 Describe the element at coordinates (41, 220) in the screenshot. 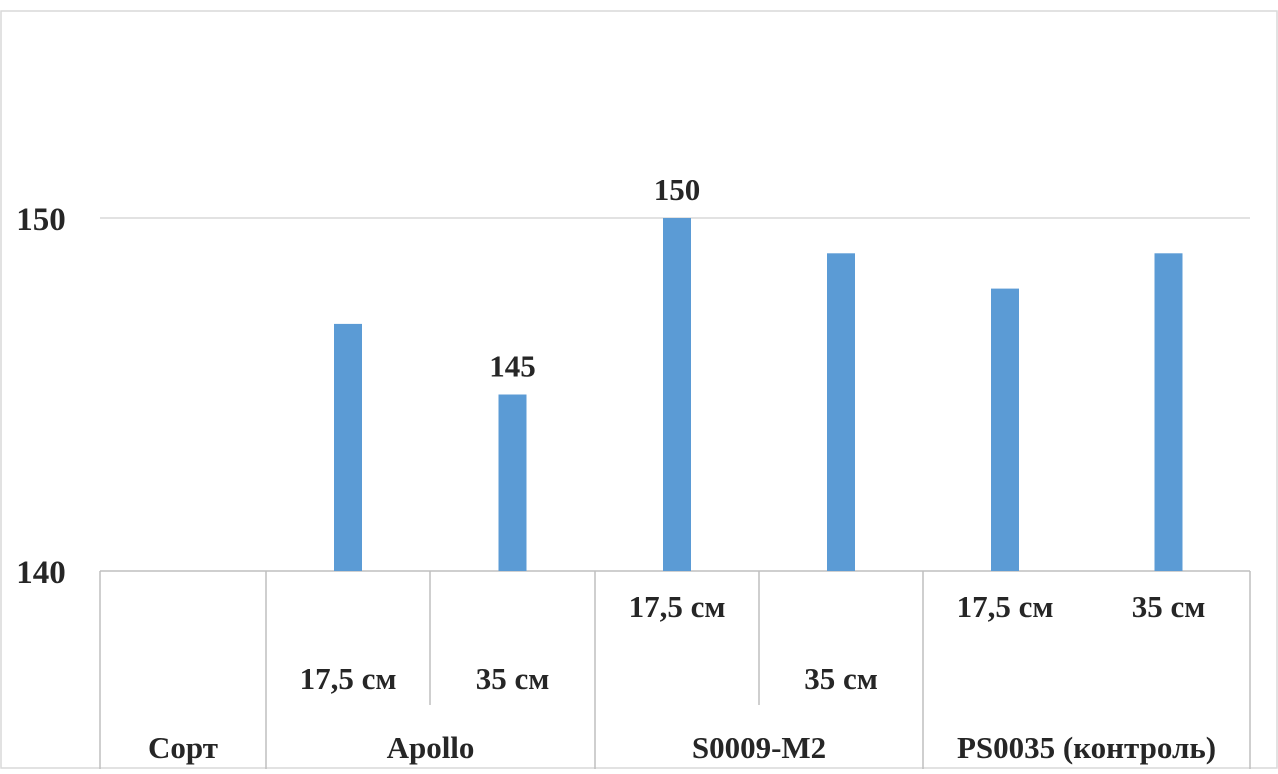

I see `y-tick-label: 150` at that location.